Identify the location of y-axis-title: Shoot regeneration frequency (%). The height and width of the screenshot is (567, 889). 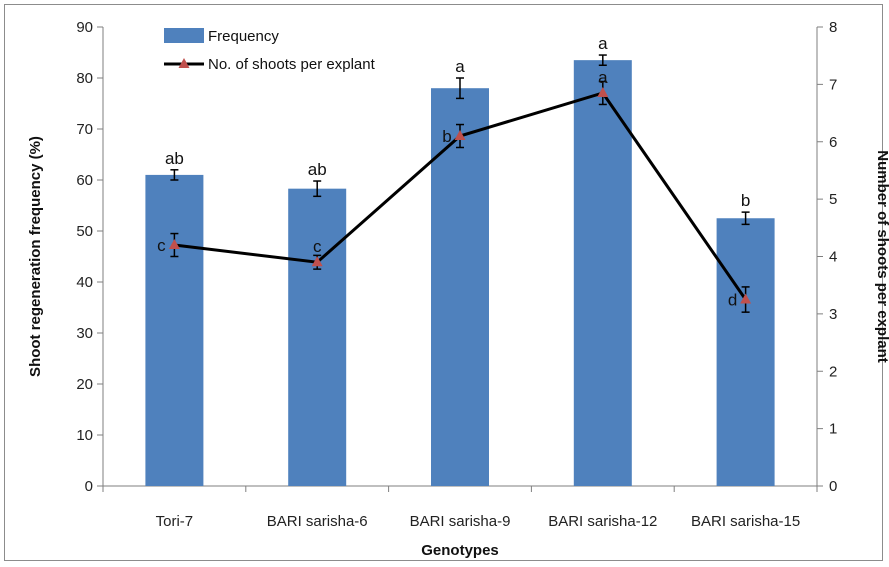
(35, 256).